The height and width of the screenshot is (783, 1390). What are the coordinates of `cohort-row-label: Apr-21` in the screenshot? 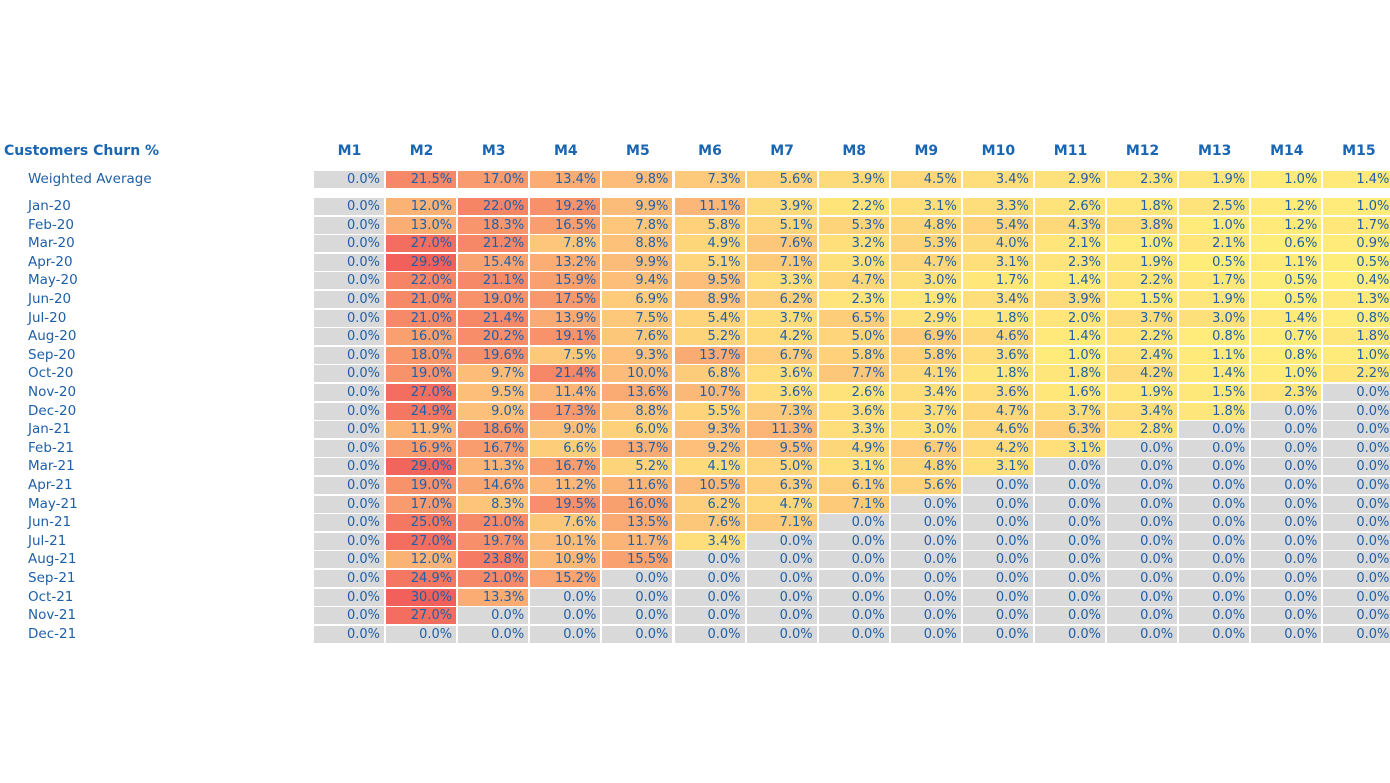 It's located at (50, 485).